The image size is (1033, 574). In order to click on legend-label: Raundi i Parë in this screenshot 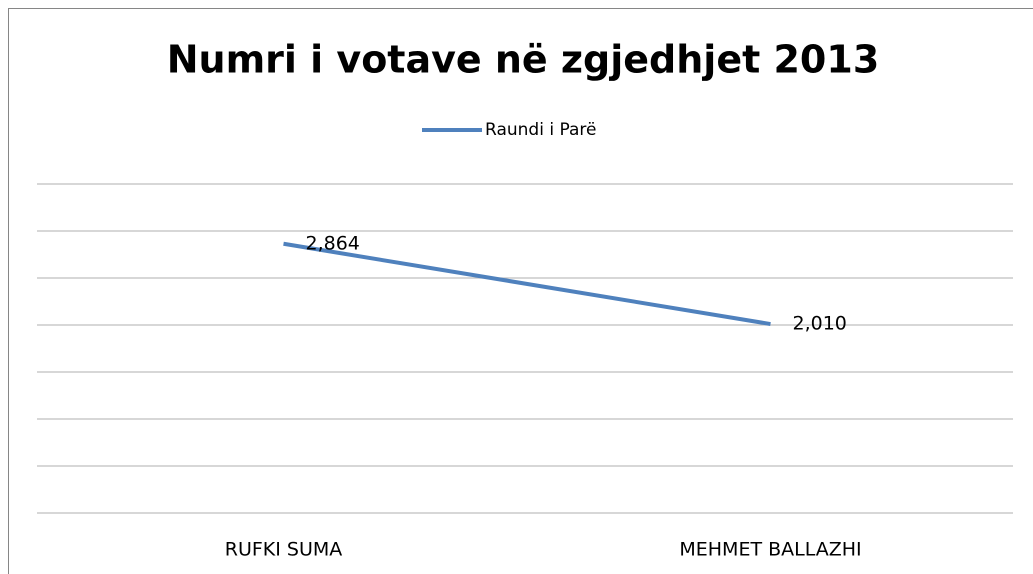, I will do `click(540, 130)`.